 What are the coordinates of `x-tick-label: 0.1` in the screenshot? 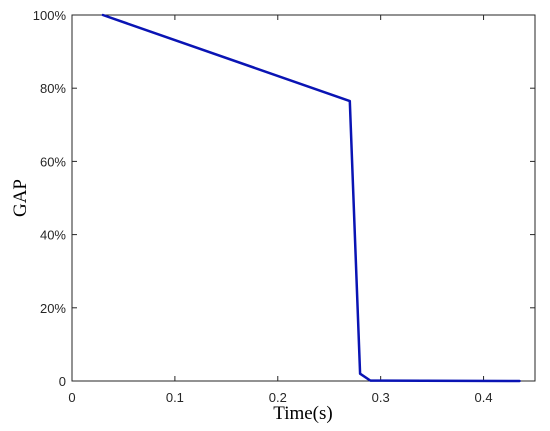 It's located at (175, 397).